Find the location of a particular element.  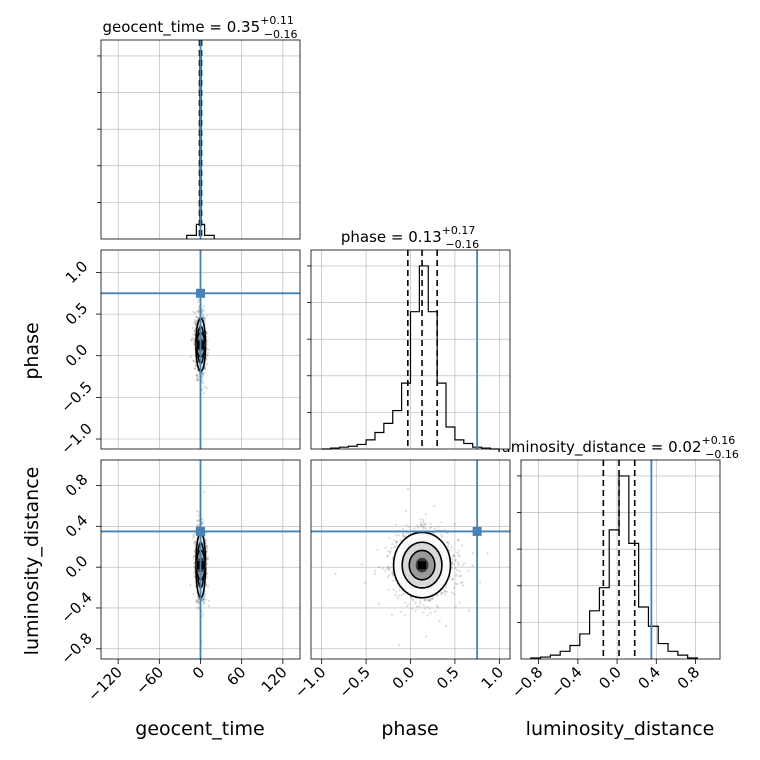

scatter-phase-vs-geocent-time-ytick-label-0: −1.0 is located at coordinates (76, 438).